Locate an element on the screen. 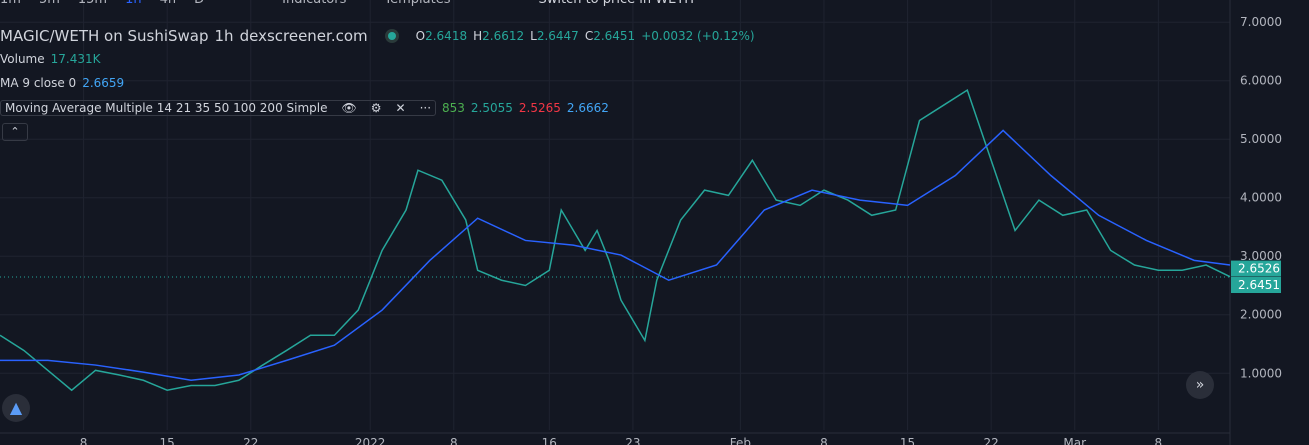 The height and width of the screenshot is (445, 1309). mam-value: 853 is located at coordinates (453, 108).